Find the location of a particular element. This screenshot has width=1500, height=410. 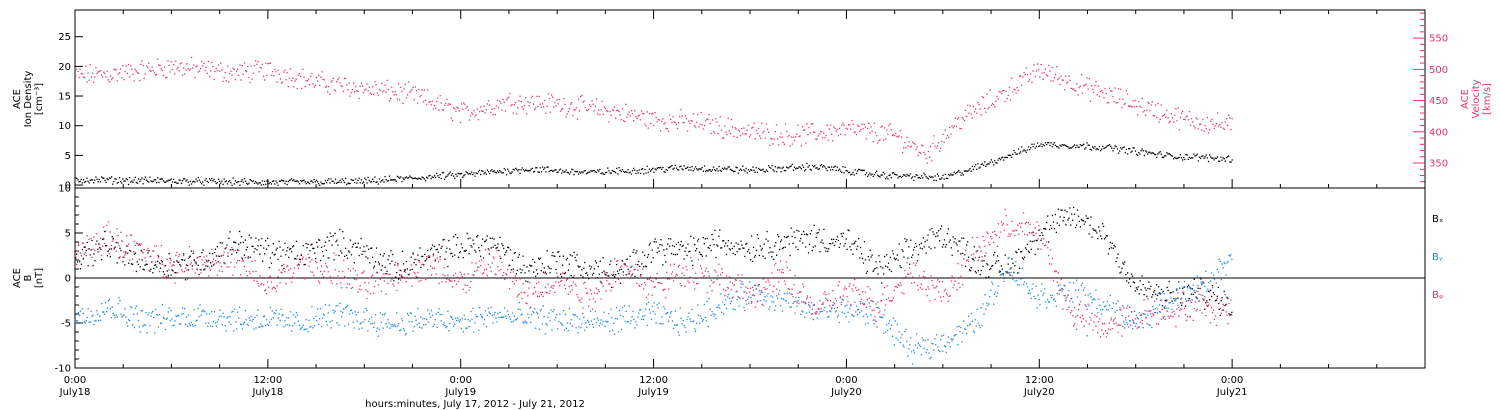

density-axis-label-line: ACE is located at coordinates (17, 99).